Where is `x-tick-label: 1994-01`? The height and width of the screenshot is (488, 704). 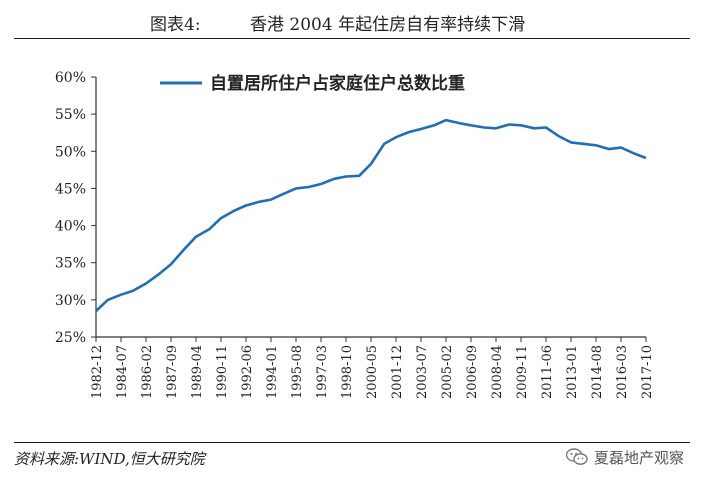 x-tick-label: 1994-01 is located at coordinates (272, 372).